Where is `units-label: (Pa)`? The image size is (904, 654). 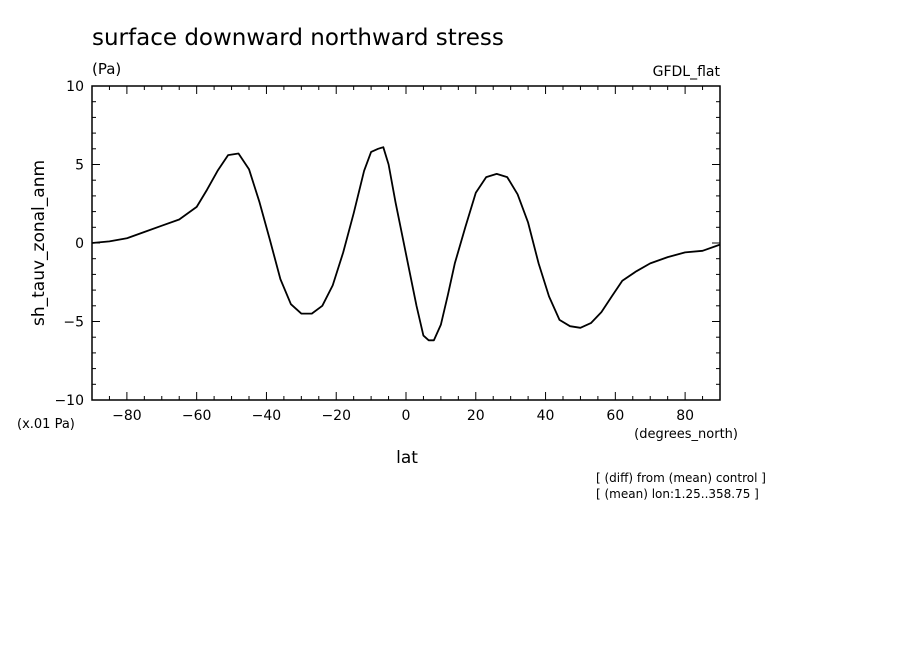 units-label: (Pa) is located at coordinates (106, 69).